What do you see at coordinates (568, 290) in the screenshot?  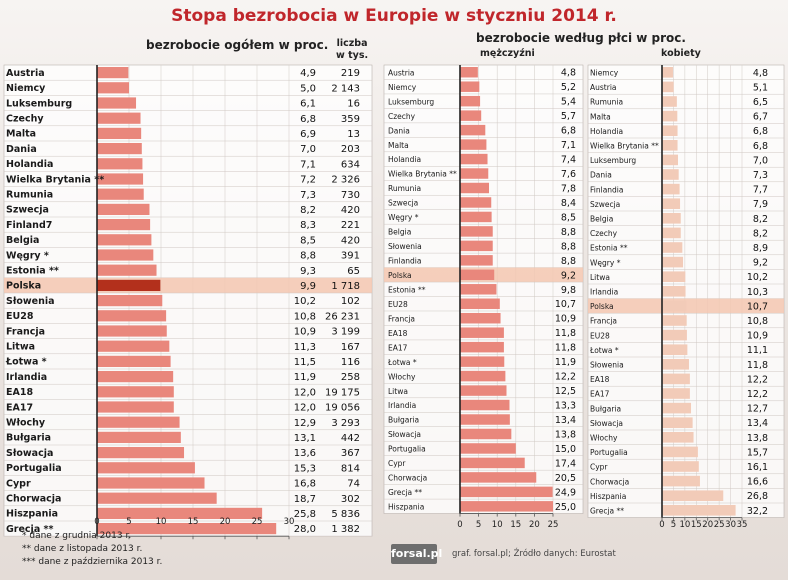 I see `men-value-label: 9,8` at bounding box center [568, 290].